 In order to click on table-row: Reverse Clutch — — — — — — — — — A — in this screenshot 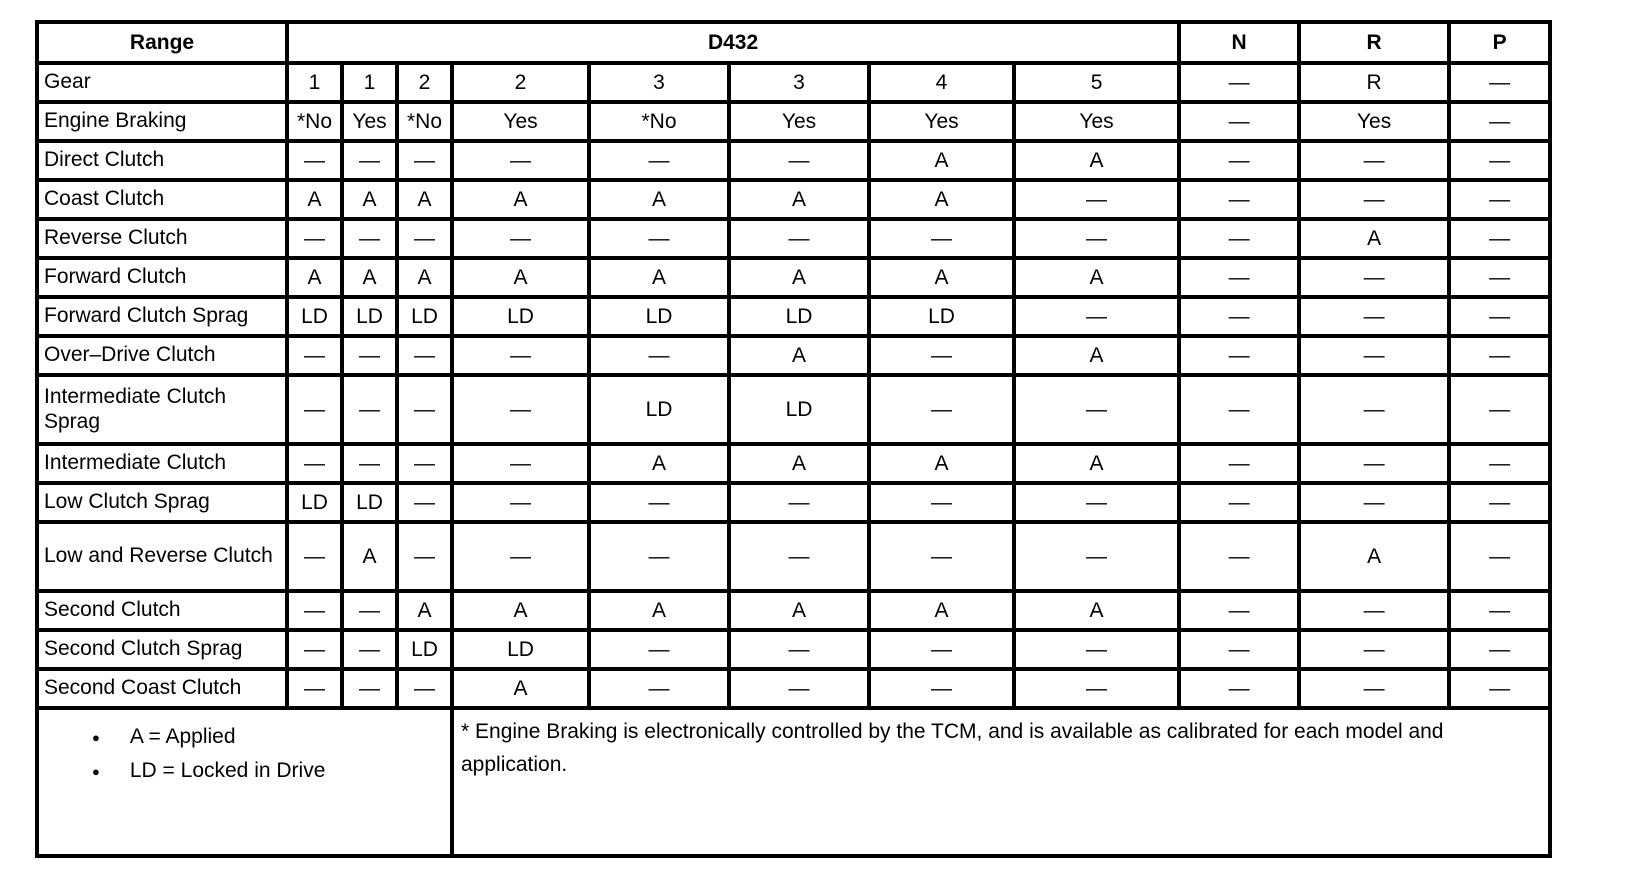, I will do `click(794, 238)`.